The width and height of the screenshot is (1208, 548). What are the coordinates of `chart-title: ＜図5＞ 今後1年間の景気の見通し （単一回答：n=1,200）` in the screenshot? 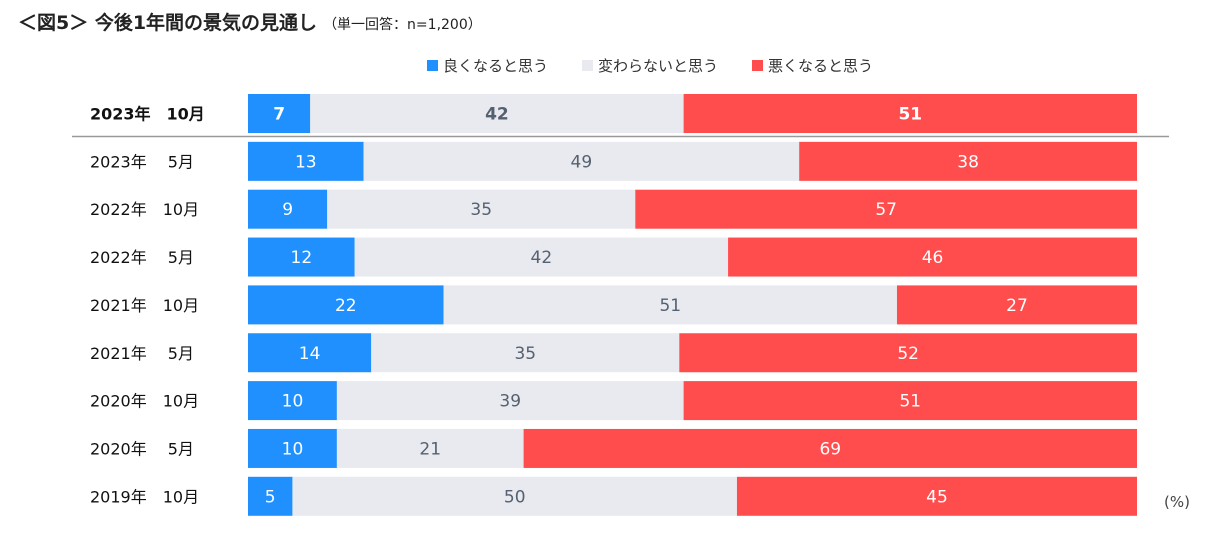 It's located at (250, 21).